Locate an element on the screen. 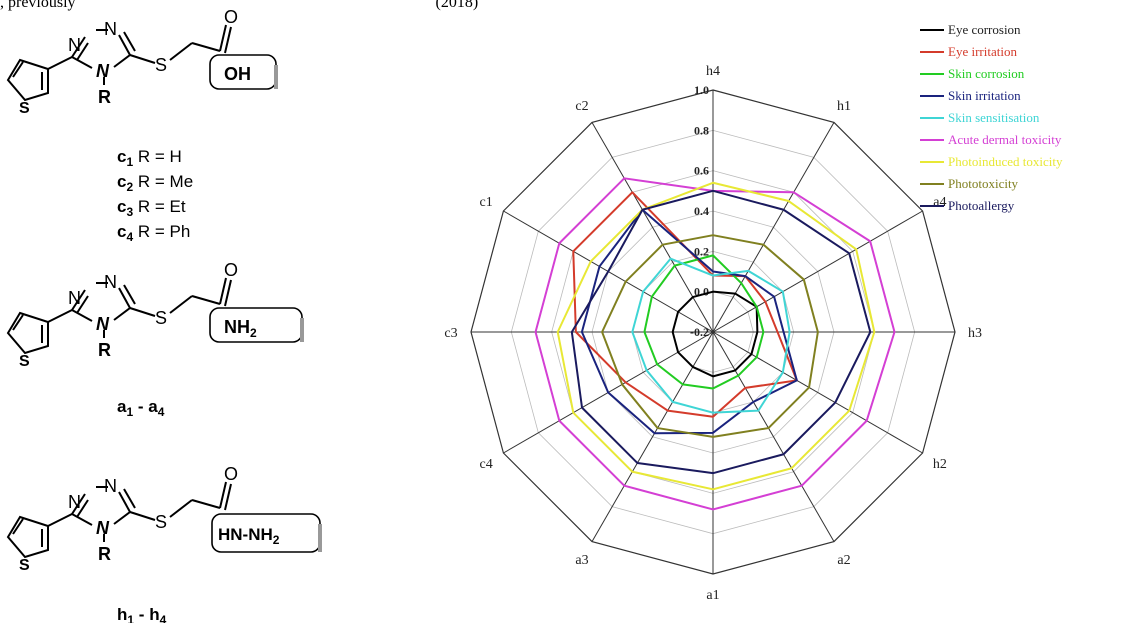 The width and height of the screenshot is (1133, 628). series-line-skin-irritation is located at coordinates (689, 321).